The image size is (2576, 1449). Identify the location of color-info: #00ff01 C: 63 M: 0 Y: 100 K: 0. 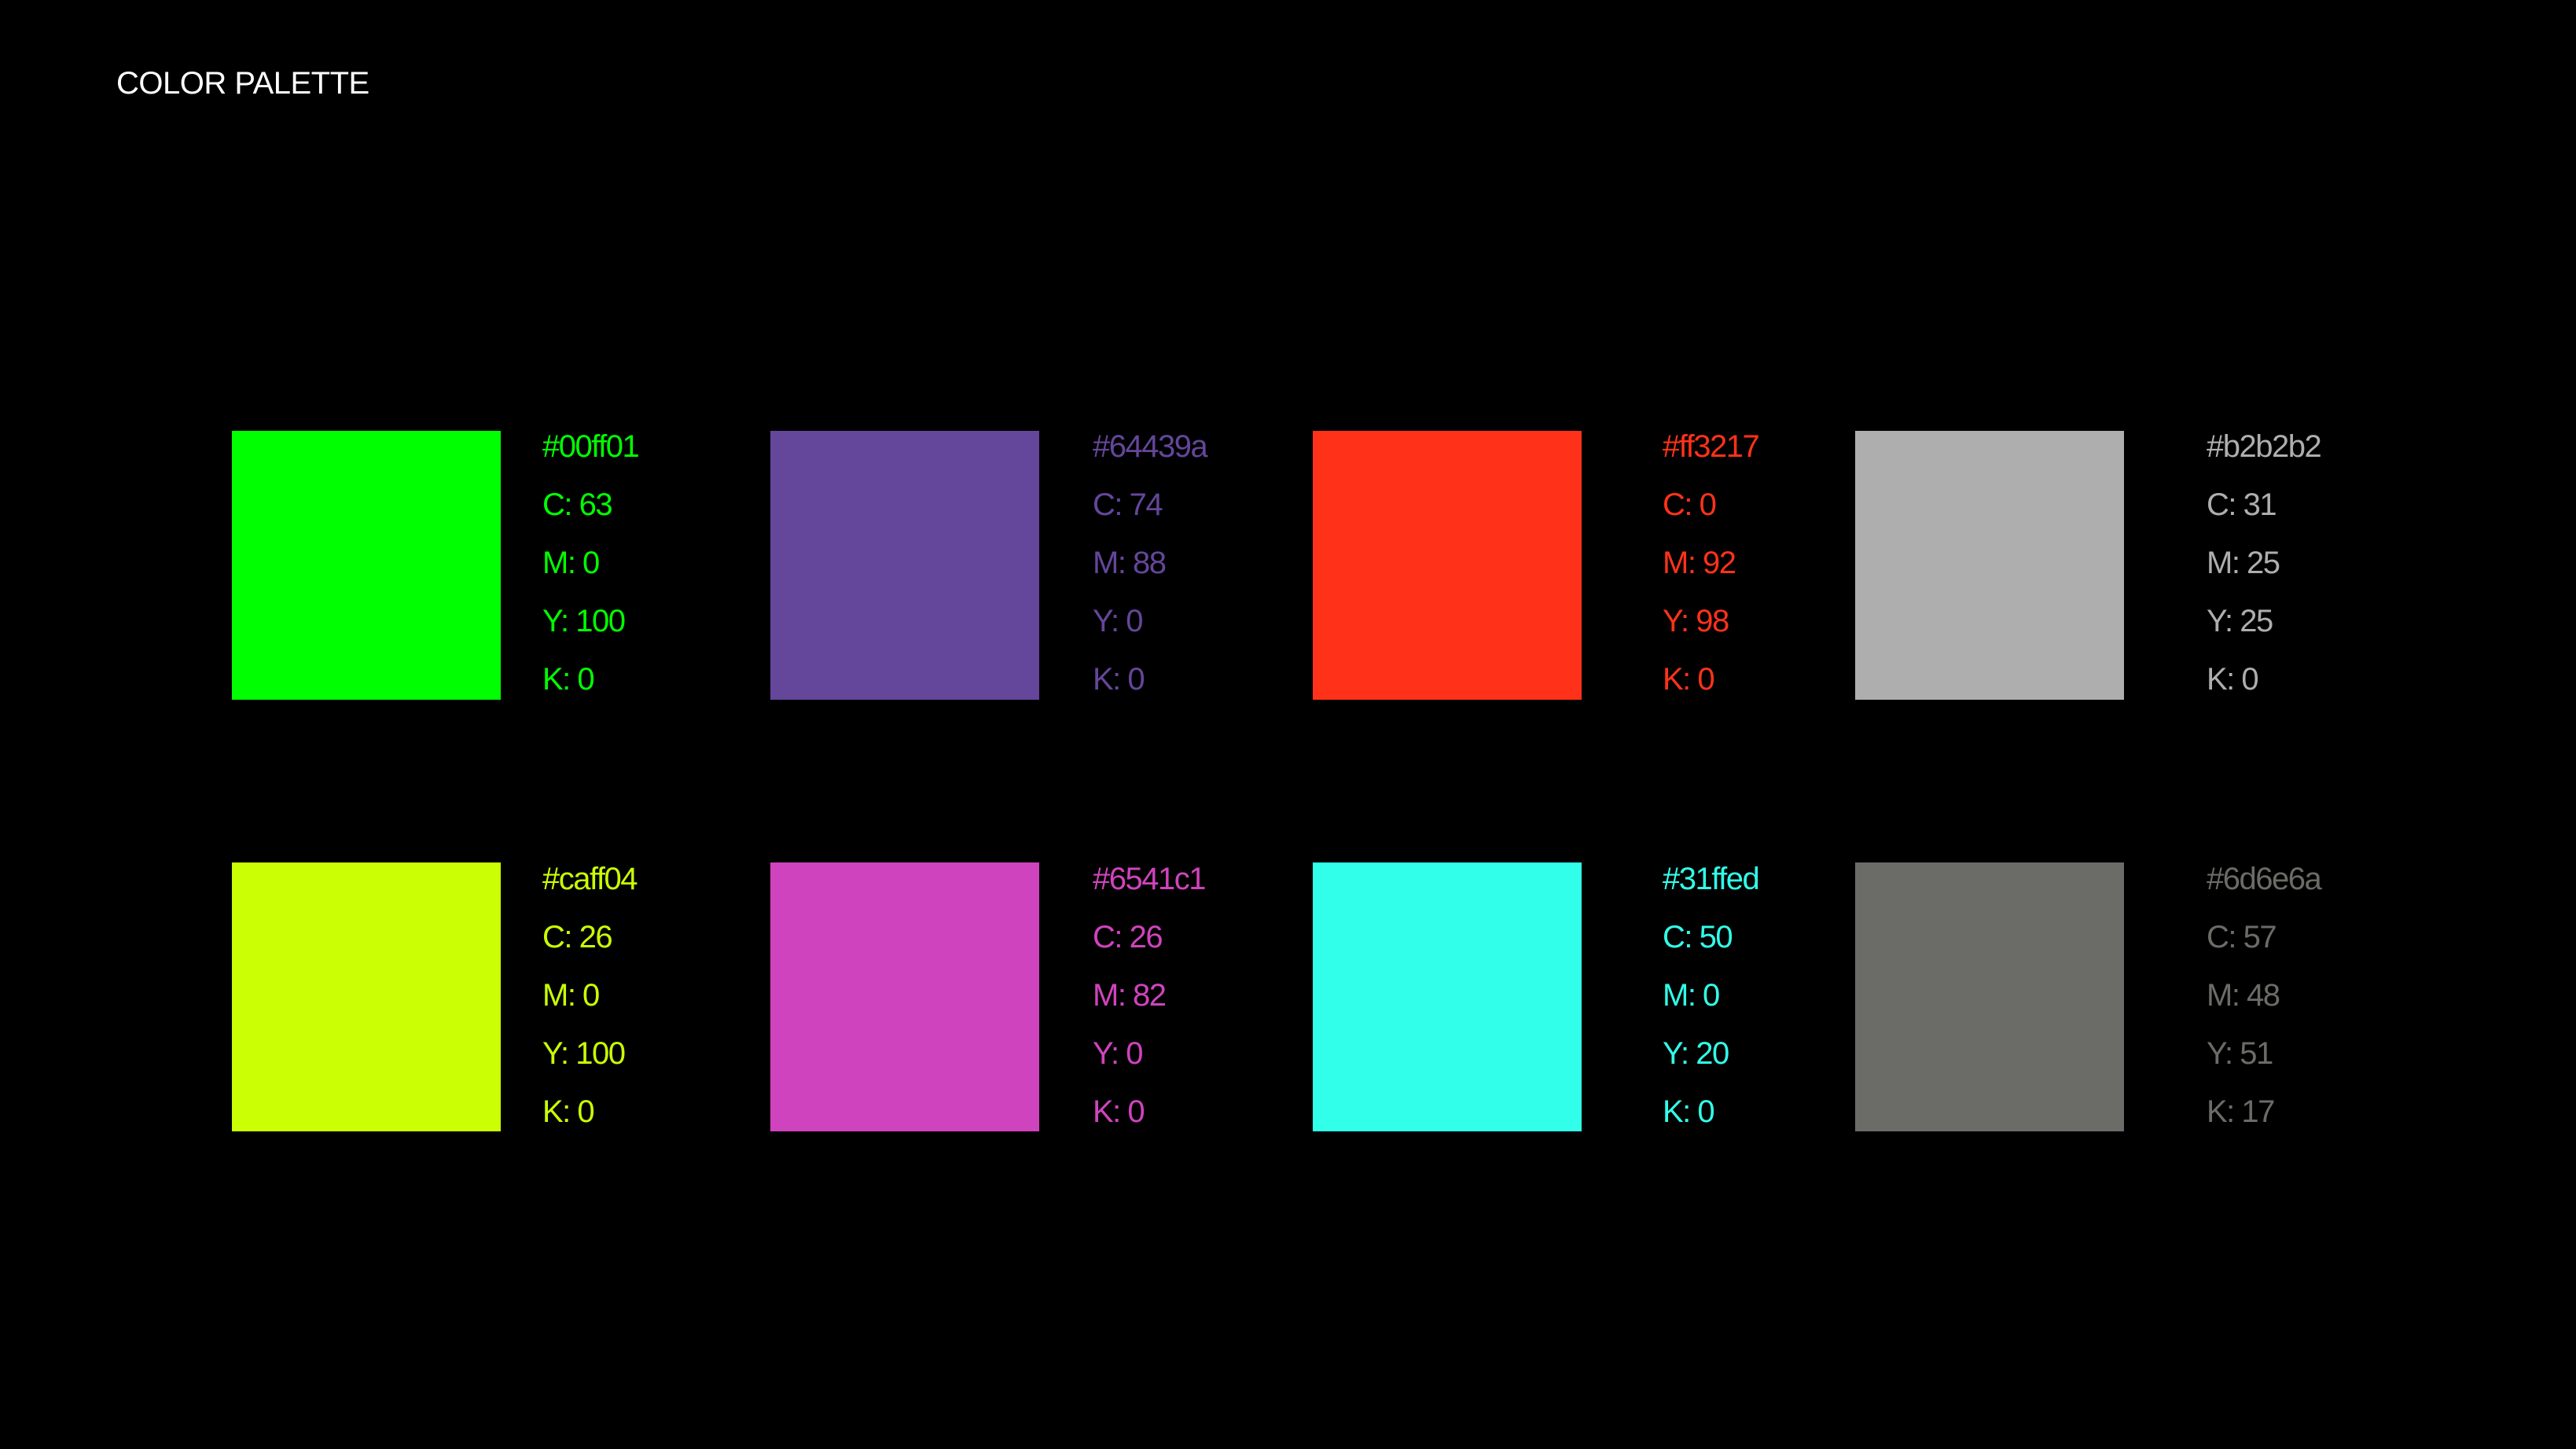
(591, 575).